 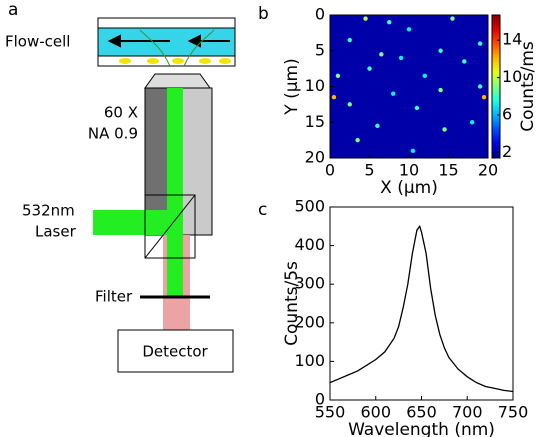 I want to click on plot-frame, so click(x=409, y=86).